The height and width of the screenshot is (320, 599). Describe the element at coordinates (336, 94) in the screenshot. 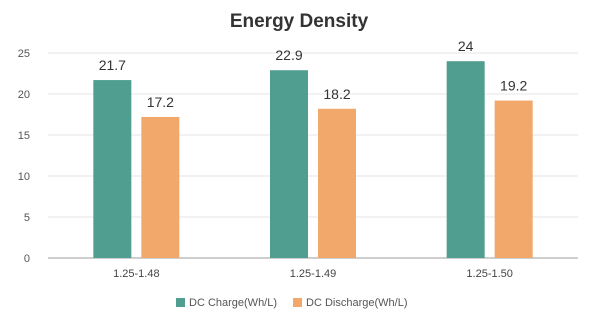

I see `data-label: 18.2` at that location.